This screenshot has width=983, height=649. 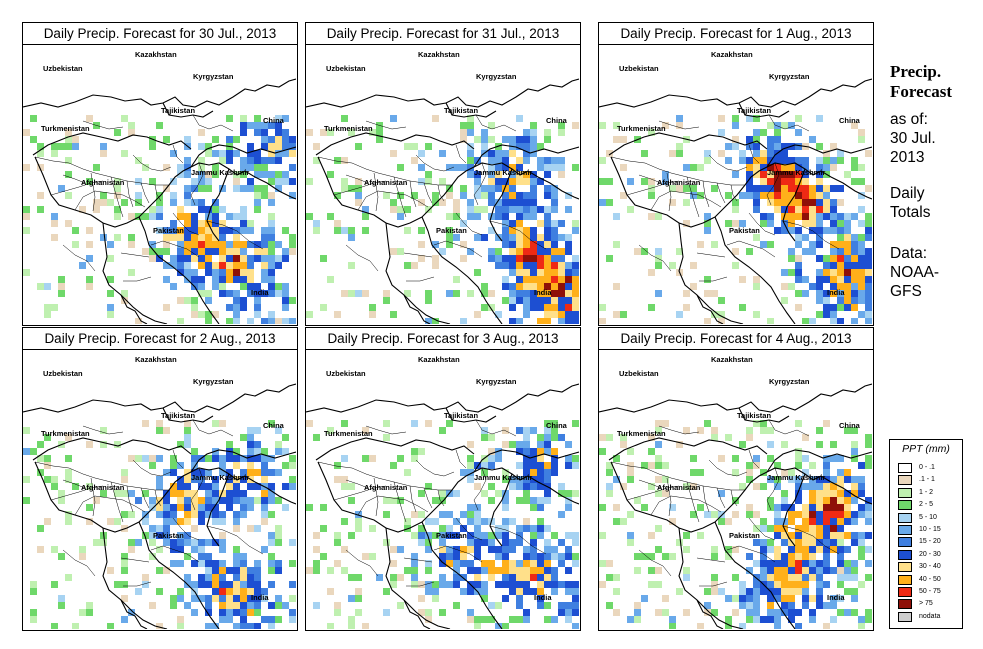 What do you see at coordinates (929, 517) in the screenshot?
I see `legend-entry: 5 - 10` at bounding box center [929, 517].